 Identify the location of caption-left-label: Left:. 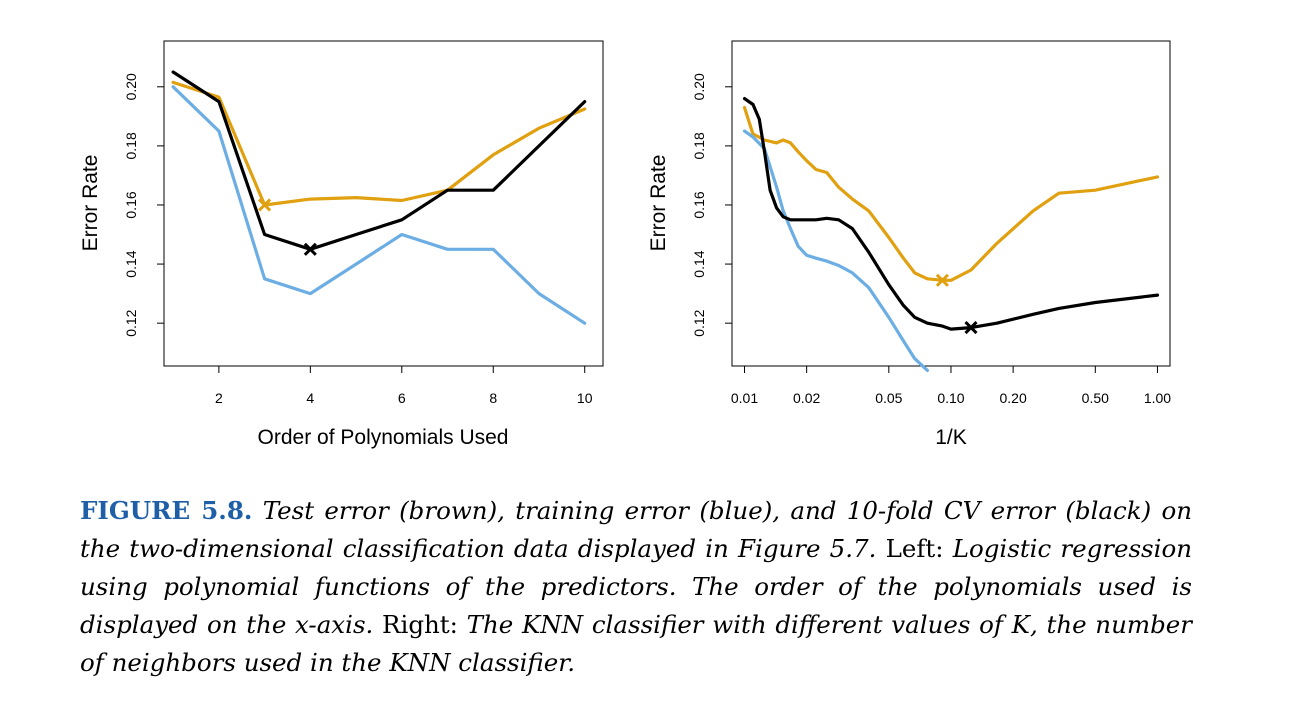
(914, 548).